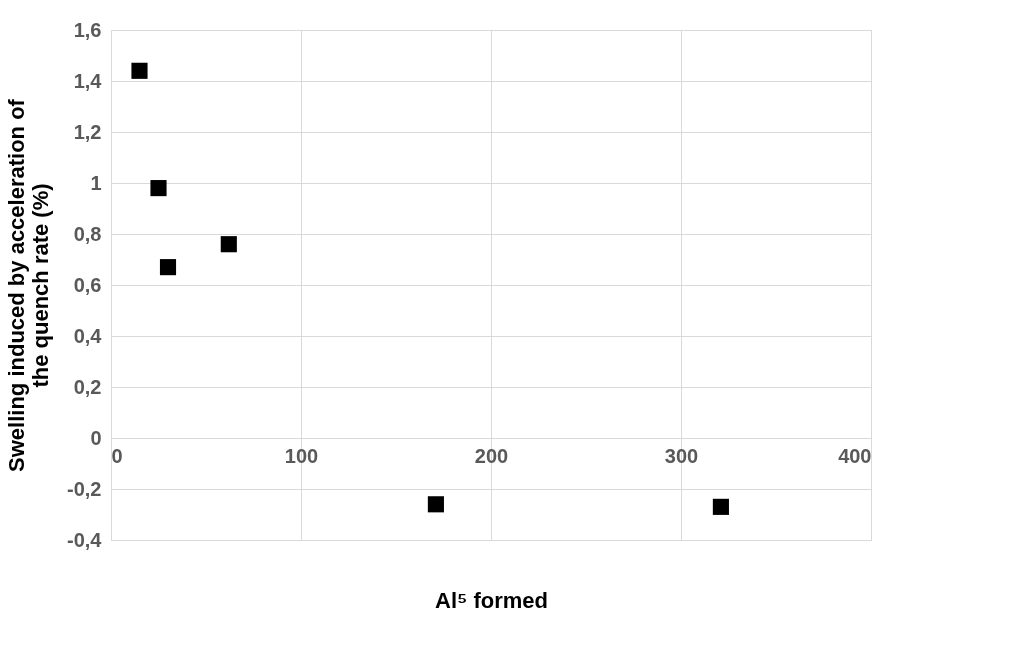 This screenshot has height=648, width=1036. Describe the element at coordinates (87, 29) in the screenshot. I see `y-tick-label: 1,6` at that location.